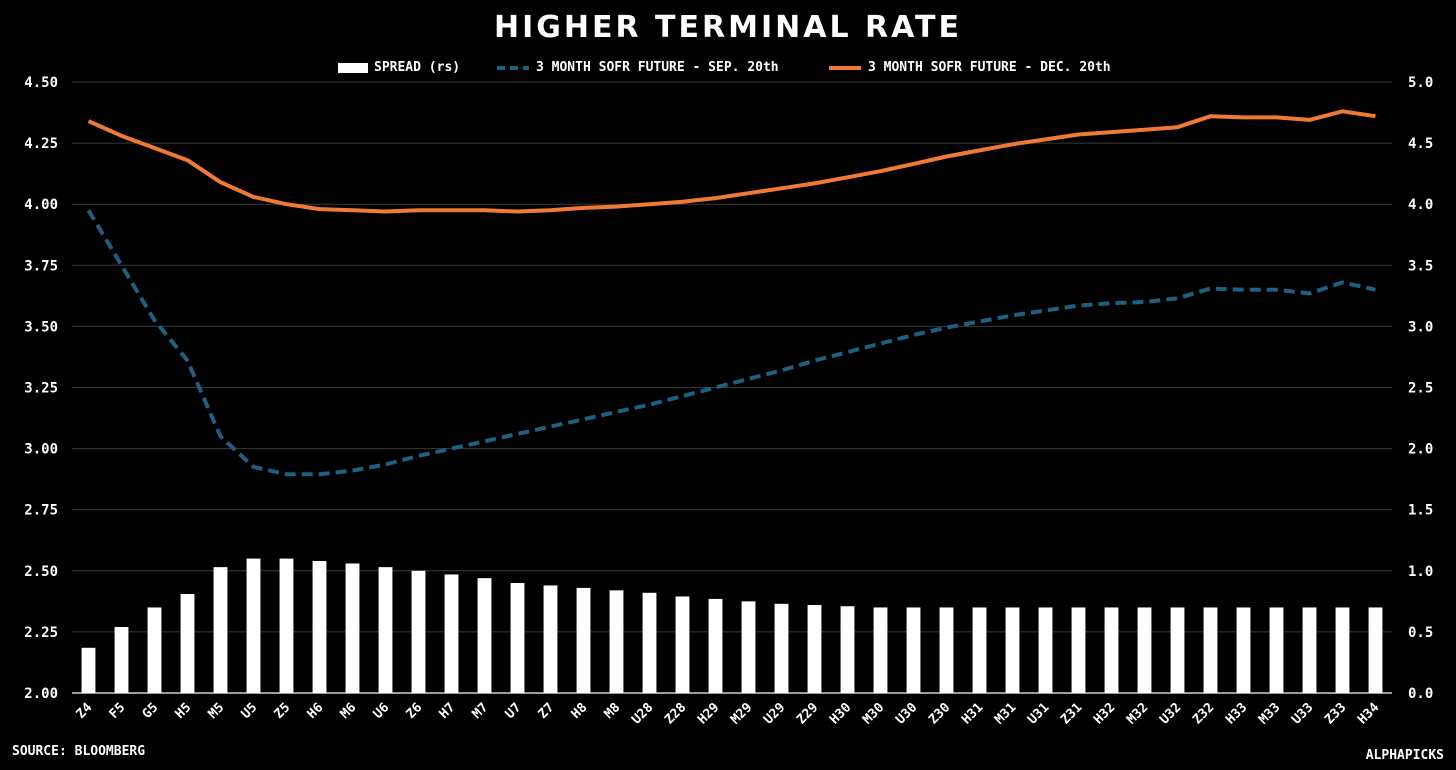  What do you see at coordinates (184, 711) in the screenshot?
I see `x-axis-tick-label: H5` at bounding box center [184, 711].